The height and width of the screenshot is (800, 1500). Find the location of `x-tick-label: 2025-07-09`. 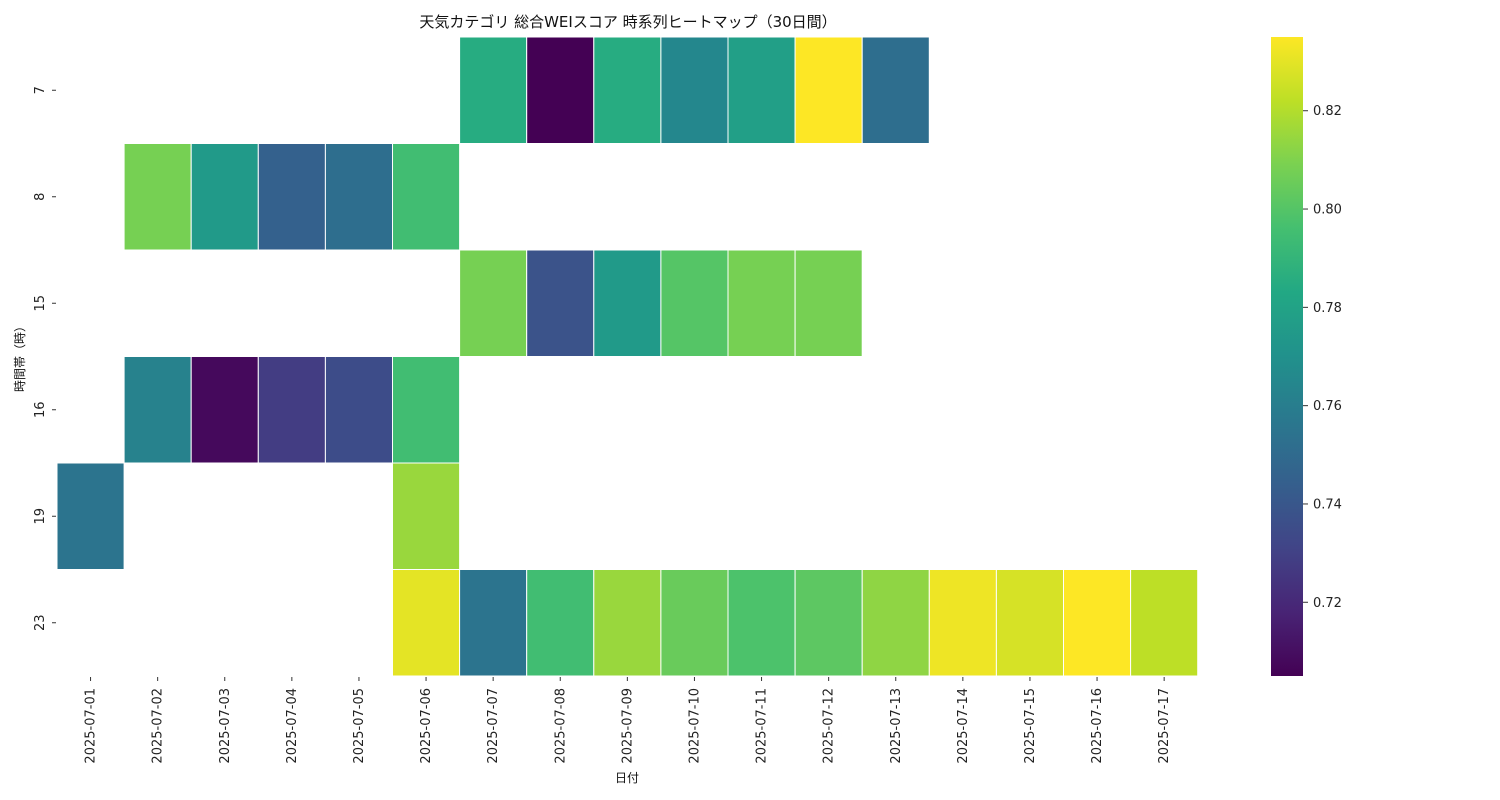

x-tick-label: 2025-07-09 is located at coordinates (627, 726).